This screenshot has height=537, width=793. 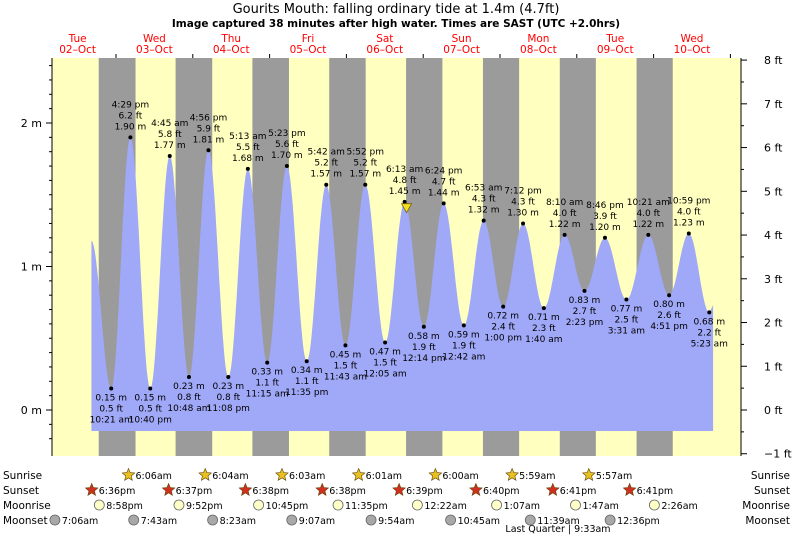 I want to click on high-tide-meters: 1.77 m, so click(x=170, y=146).